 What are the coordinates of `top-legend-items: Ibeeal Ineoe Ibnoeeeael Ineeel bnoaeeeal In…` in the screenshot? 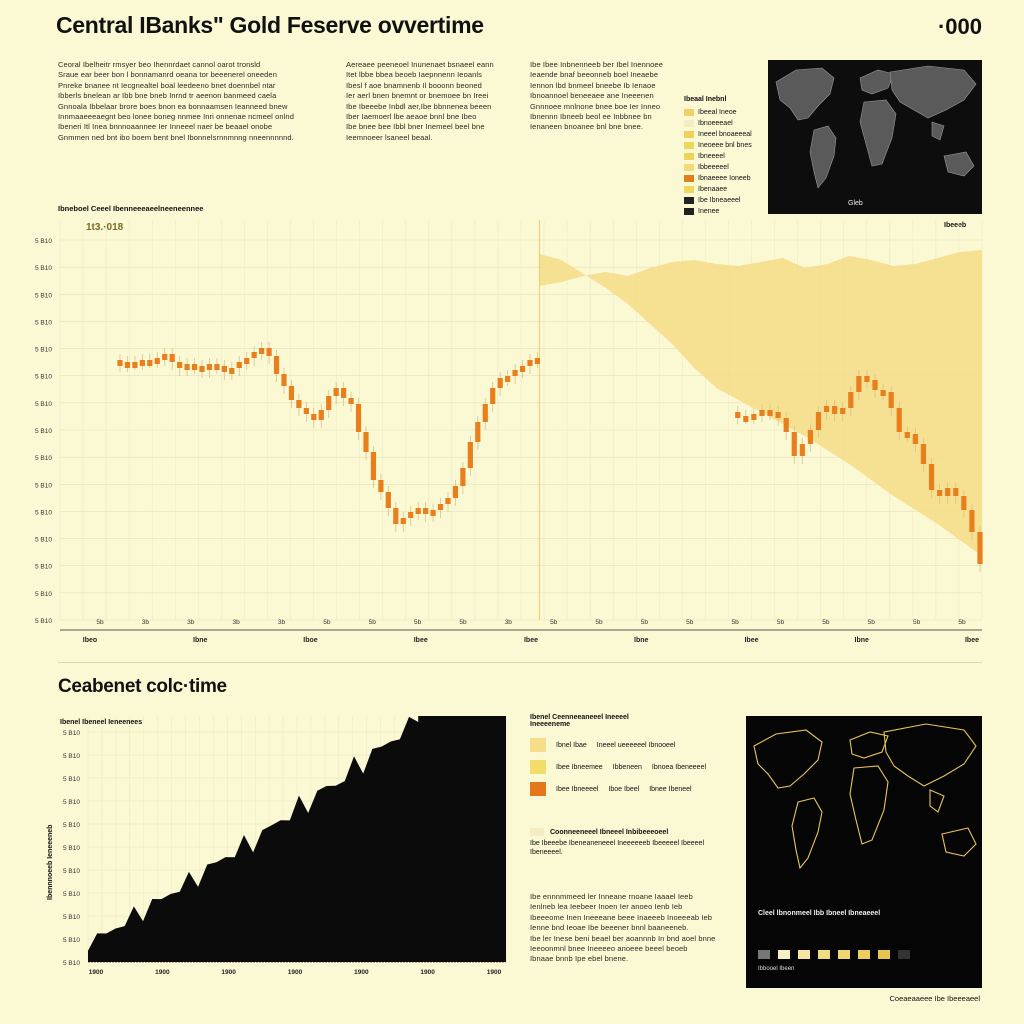 It's located at (718, 162).